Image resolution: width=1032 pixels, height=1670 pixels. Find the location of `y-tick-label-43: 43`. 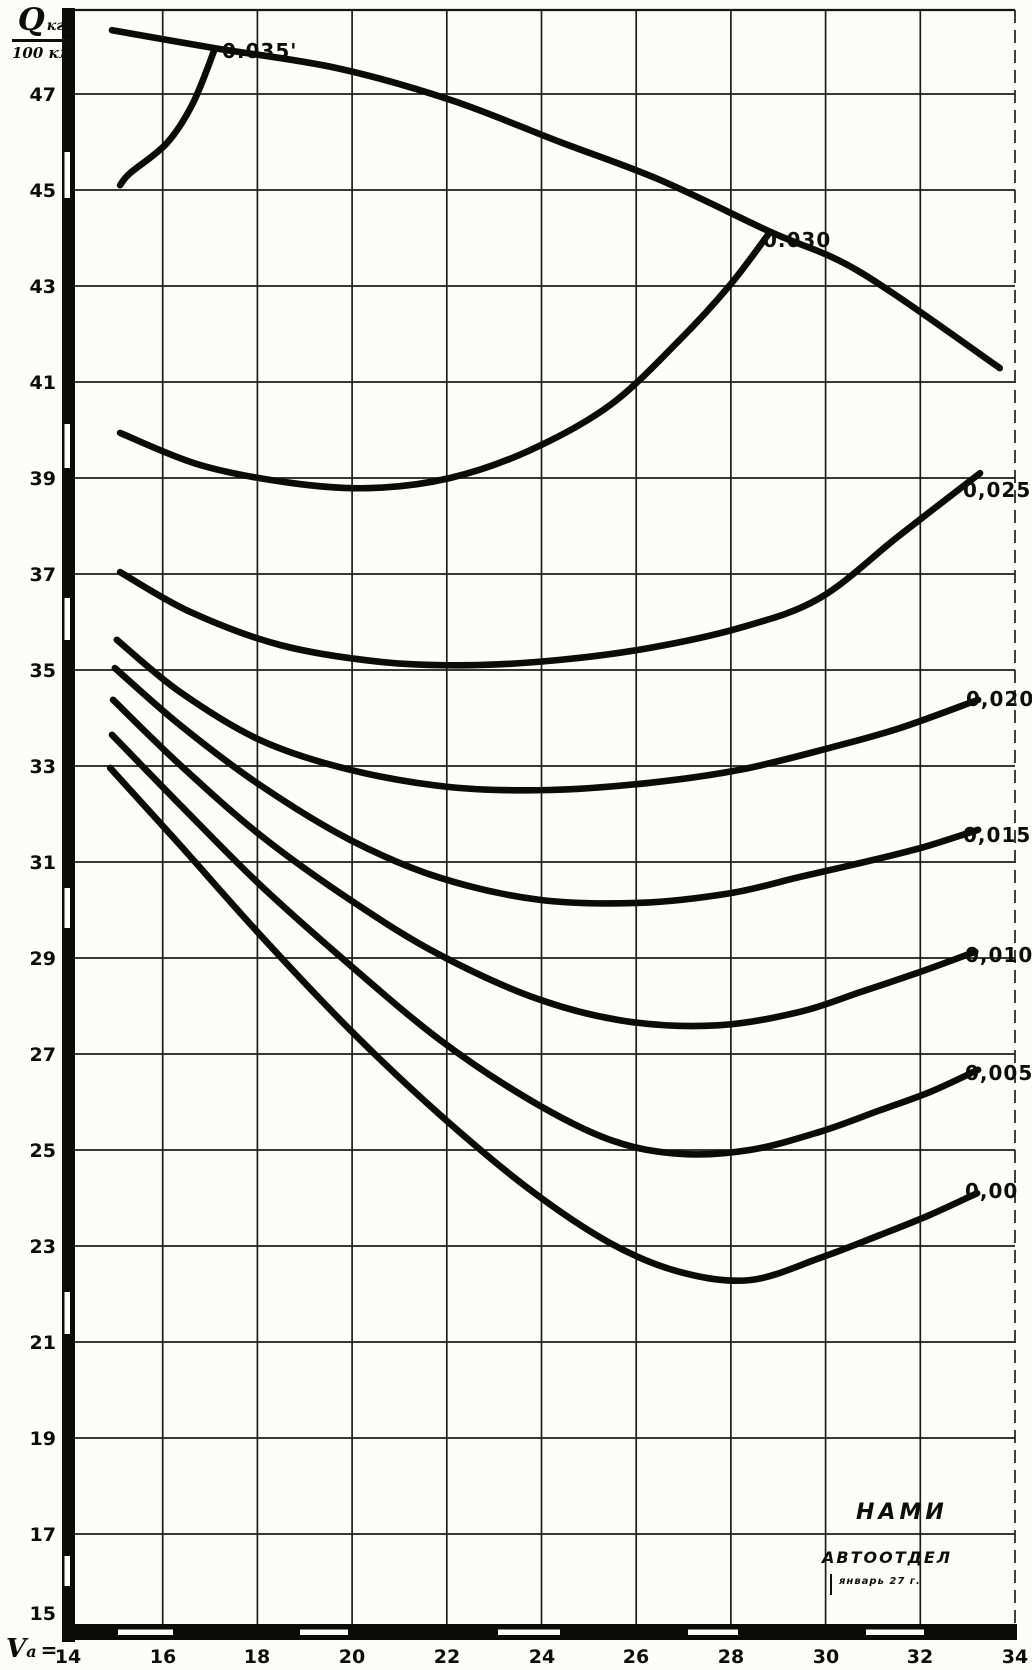

y-tick-label-43: 43 is located at coordinates (43, 287).